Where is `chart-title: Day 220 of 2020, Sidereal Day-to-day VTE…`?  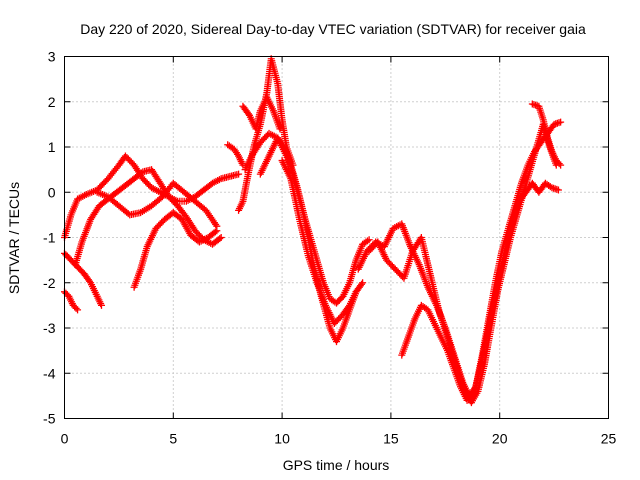
chart-title: Day 220 of 2020, Sidereal Day-to-day VTE… is located at coordinates (333, 29).